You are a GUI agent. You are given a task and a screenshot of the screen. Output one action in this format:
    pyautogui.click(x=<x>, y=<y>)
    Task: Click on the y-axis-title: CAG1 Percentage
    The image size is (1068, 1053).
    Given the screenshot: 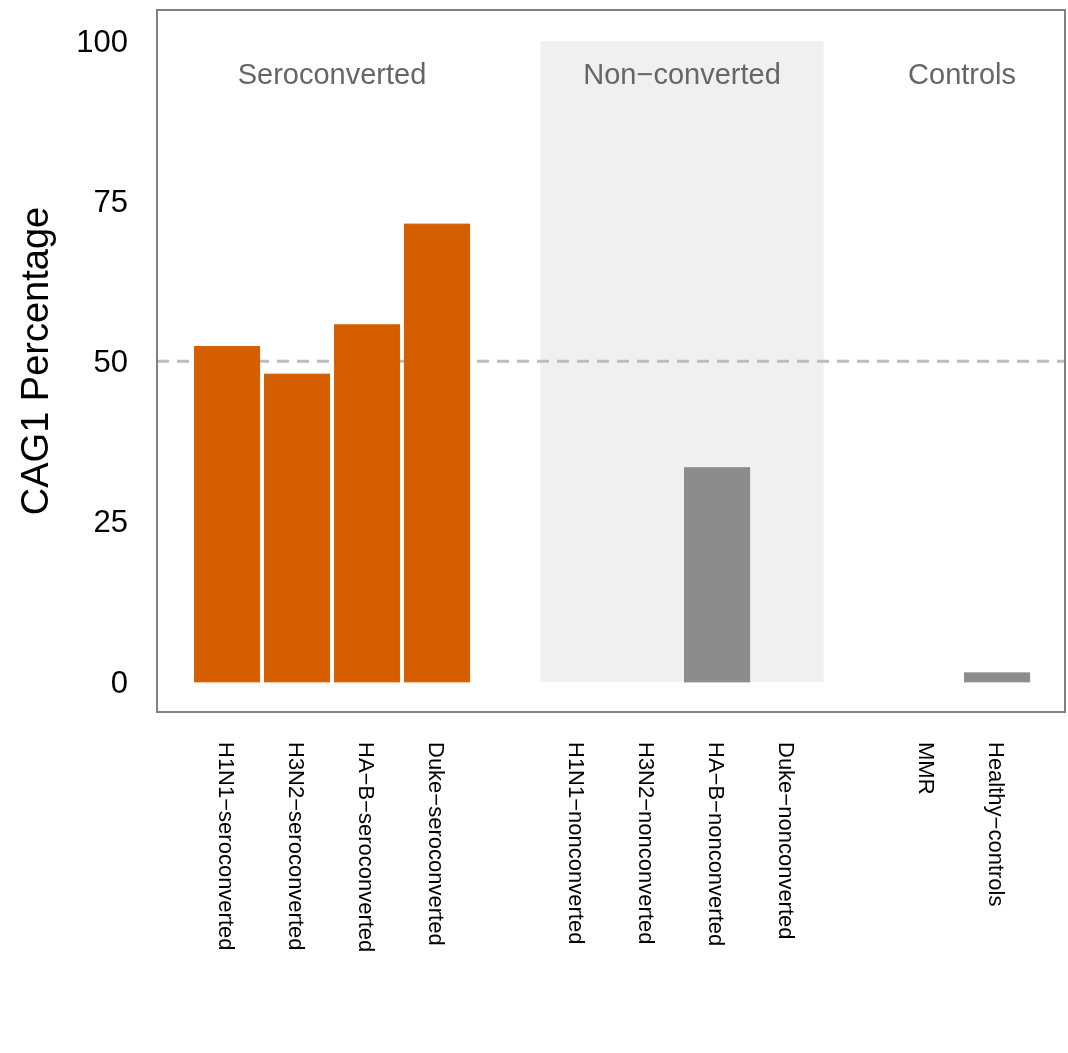 What is the action you would take?
    pyautogui.click(x=35, y=361)
    